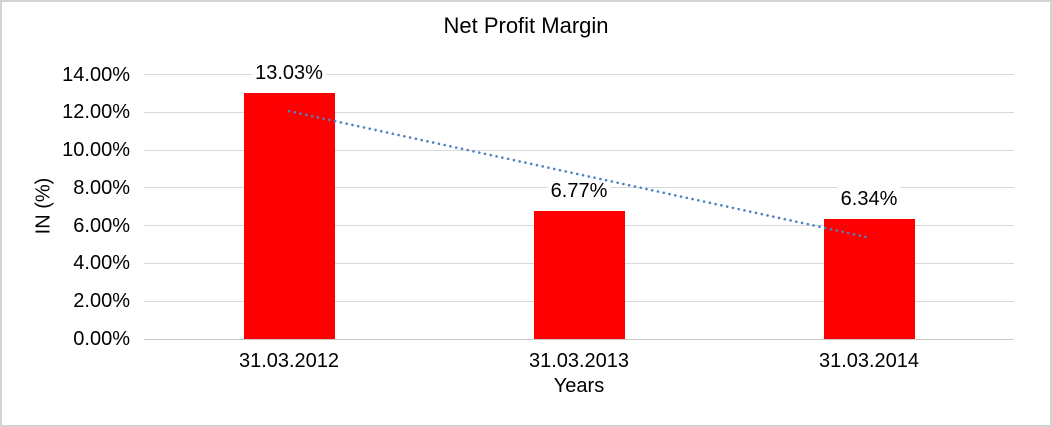  I want to click on y-tick-label: 14.00%, so click(96, 74).